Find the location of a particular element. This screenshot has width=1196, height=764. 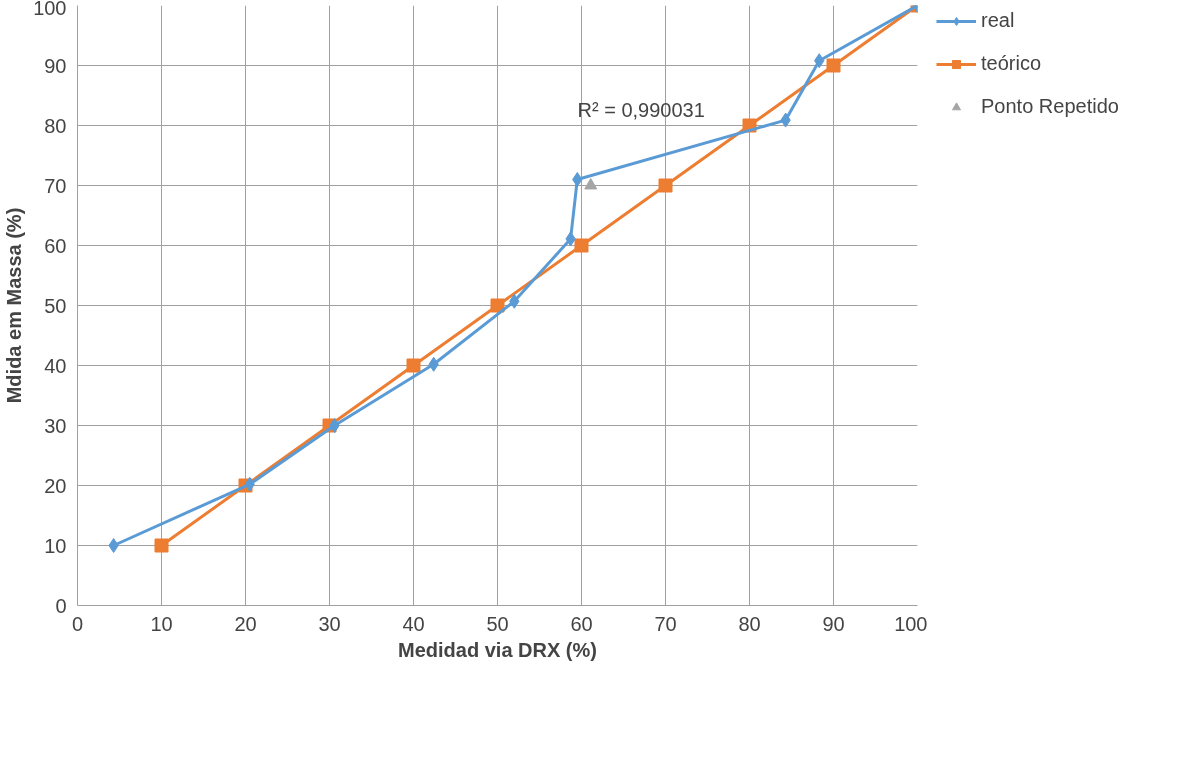

x-tick-label: 10 is located at coordinates (161, 623).